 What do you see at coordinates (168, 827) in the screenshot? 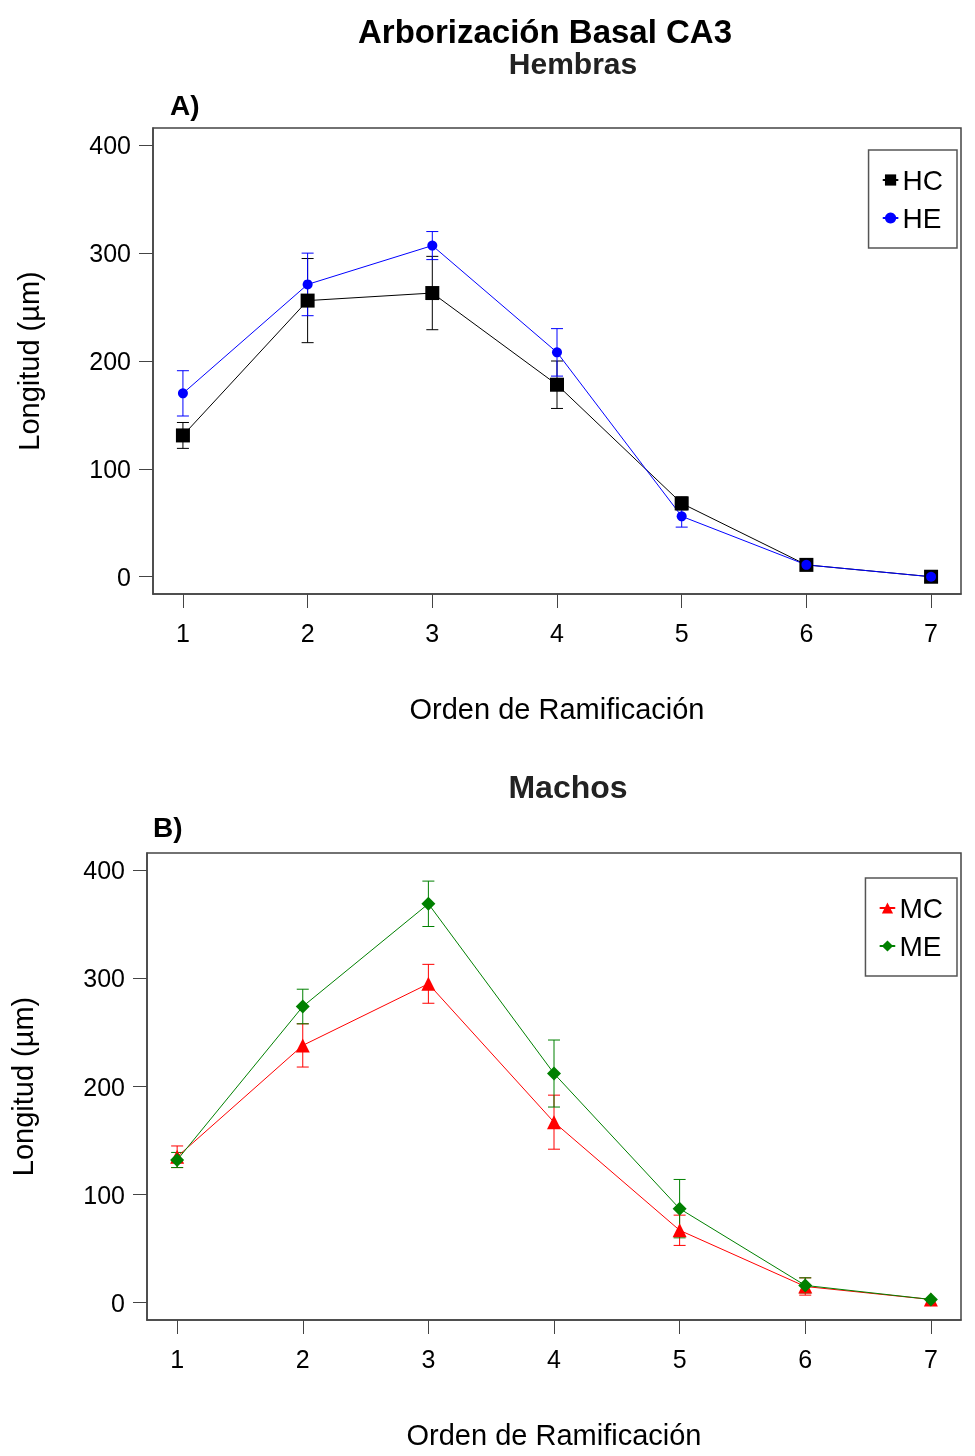
I see `text: B)` at bounding box center [168, 827].